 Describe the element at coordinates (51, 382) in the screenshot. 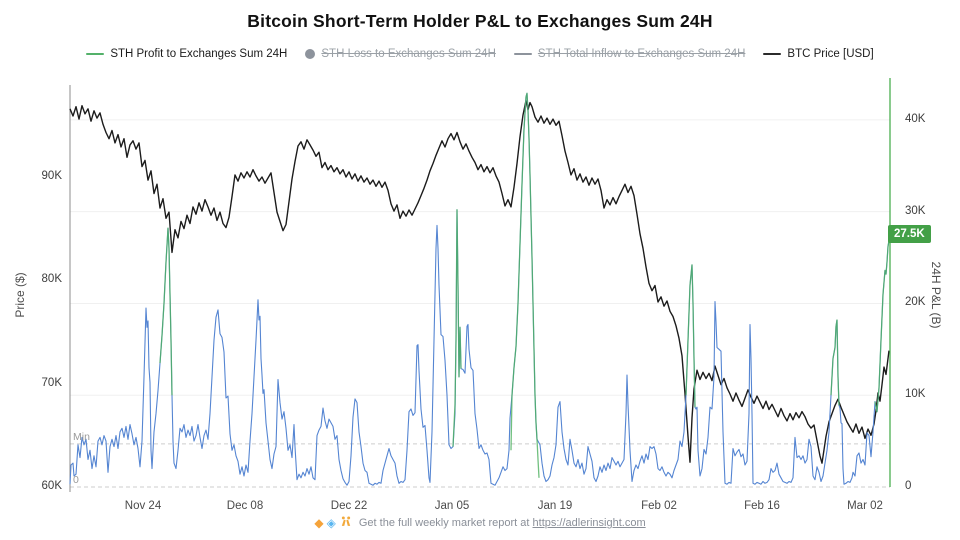

I see `left-tick-70K: 70K` at that location.